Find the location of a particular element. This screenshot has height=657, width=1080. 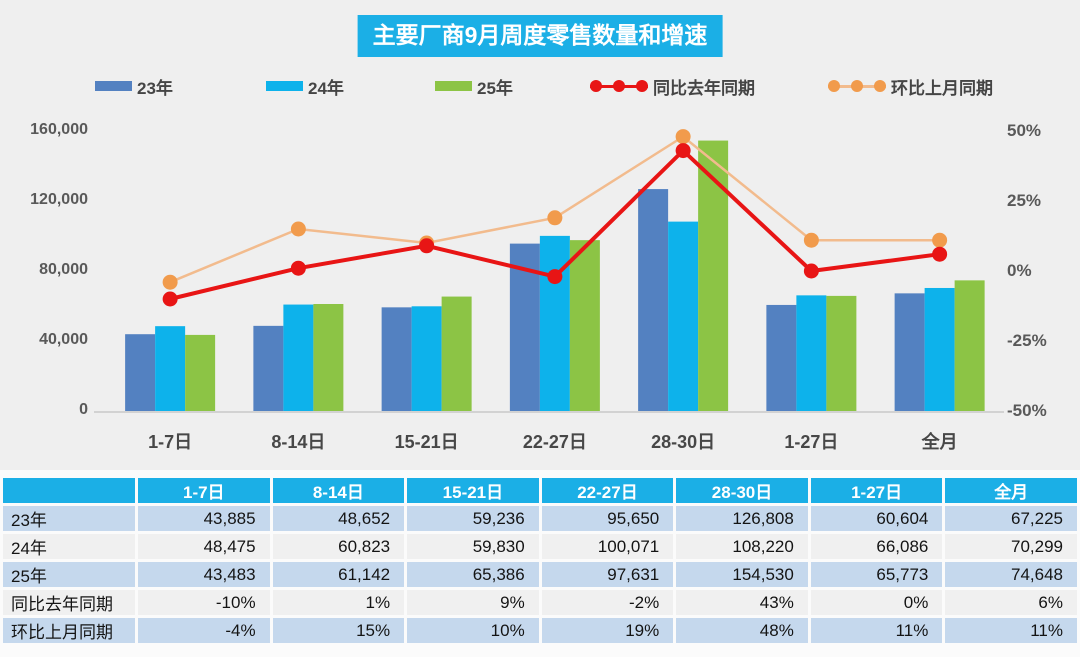

row-label-25年: 25年 is located at coordinates (69, 574).